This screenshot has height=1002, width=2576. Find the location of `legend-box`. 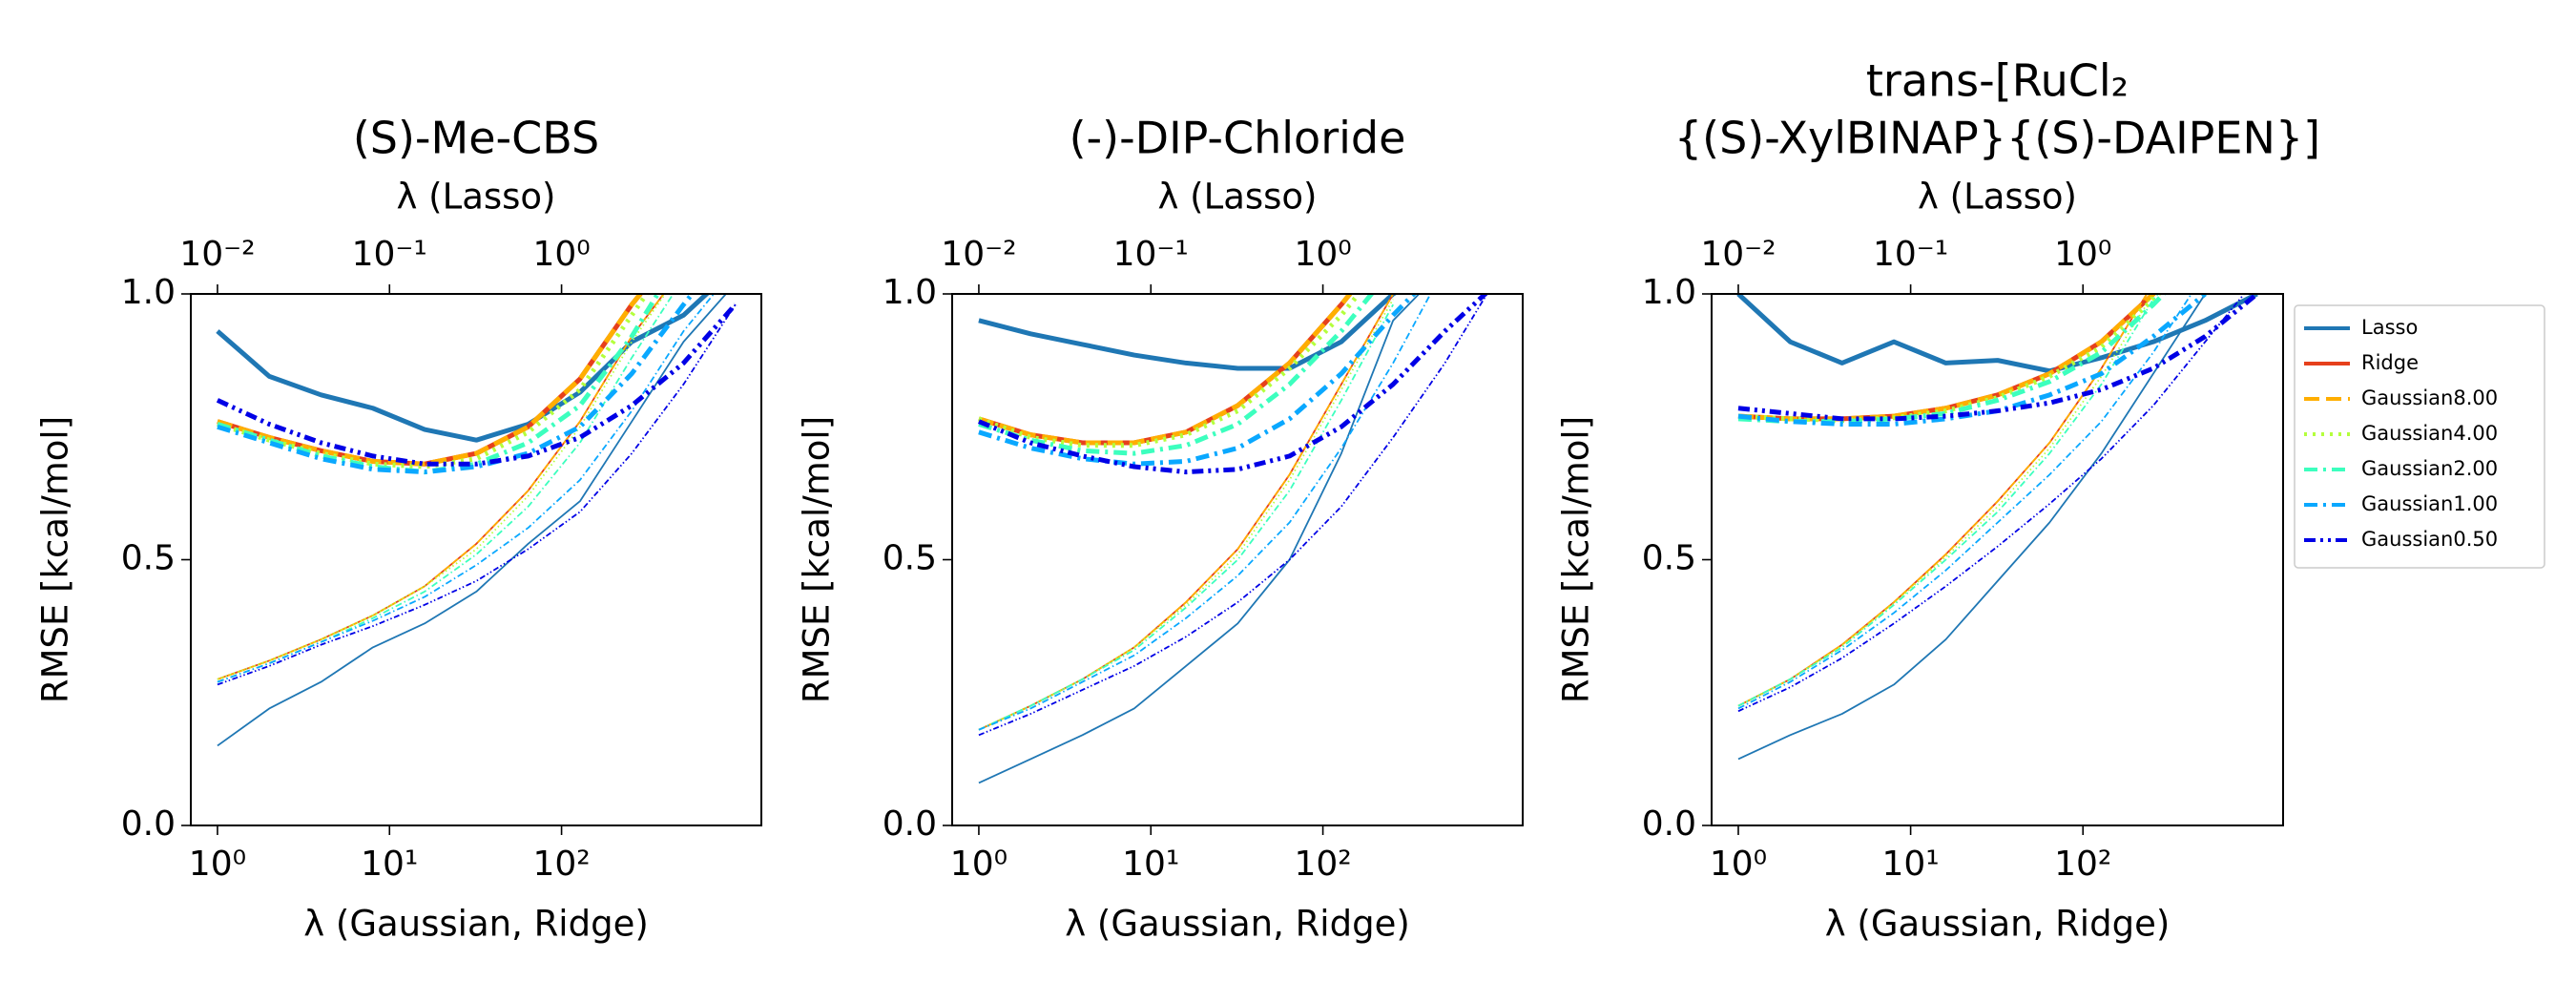

legend-box is located at coordinates (2419, 436).